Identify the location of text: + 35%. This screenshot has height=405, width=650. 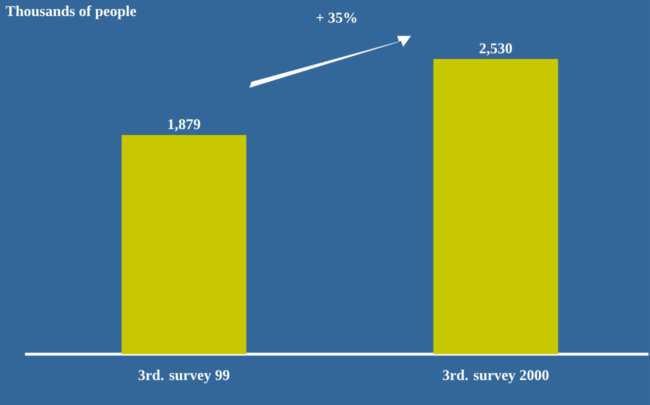
(336, 17).